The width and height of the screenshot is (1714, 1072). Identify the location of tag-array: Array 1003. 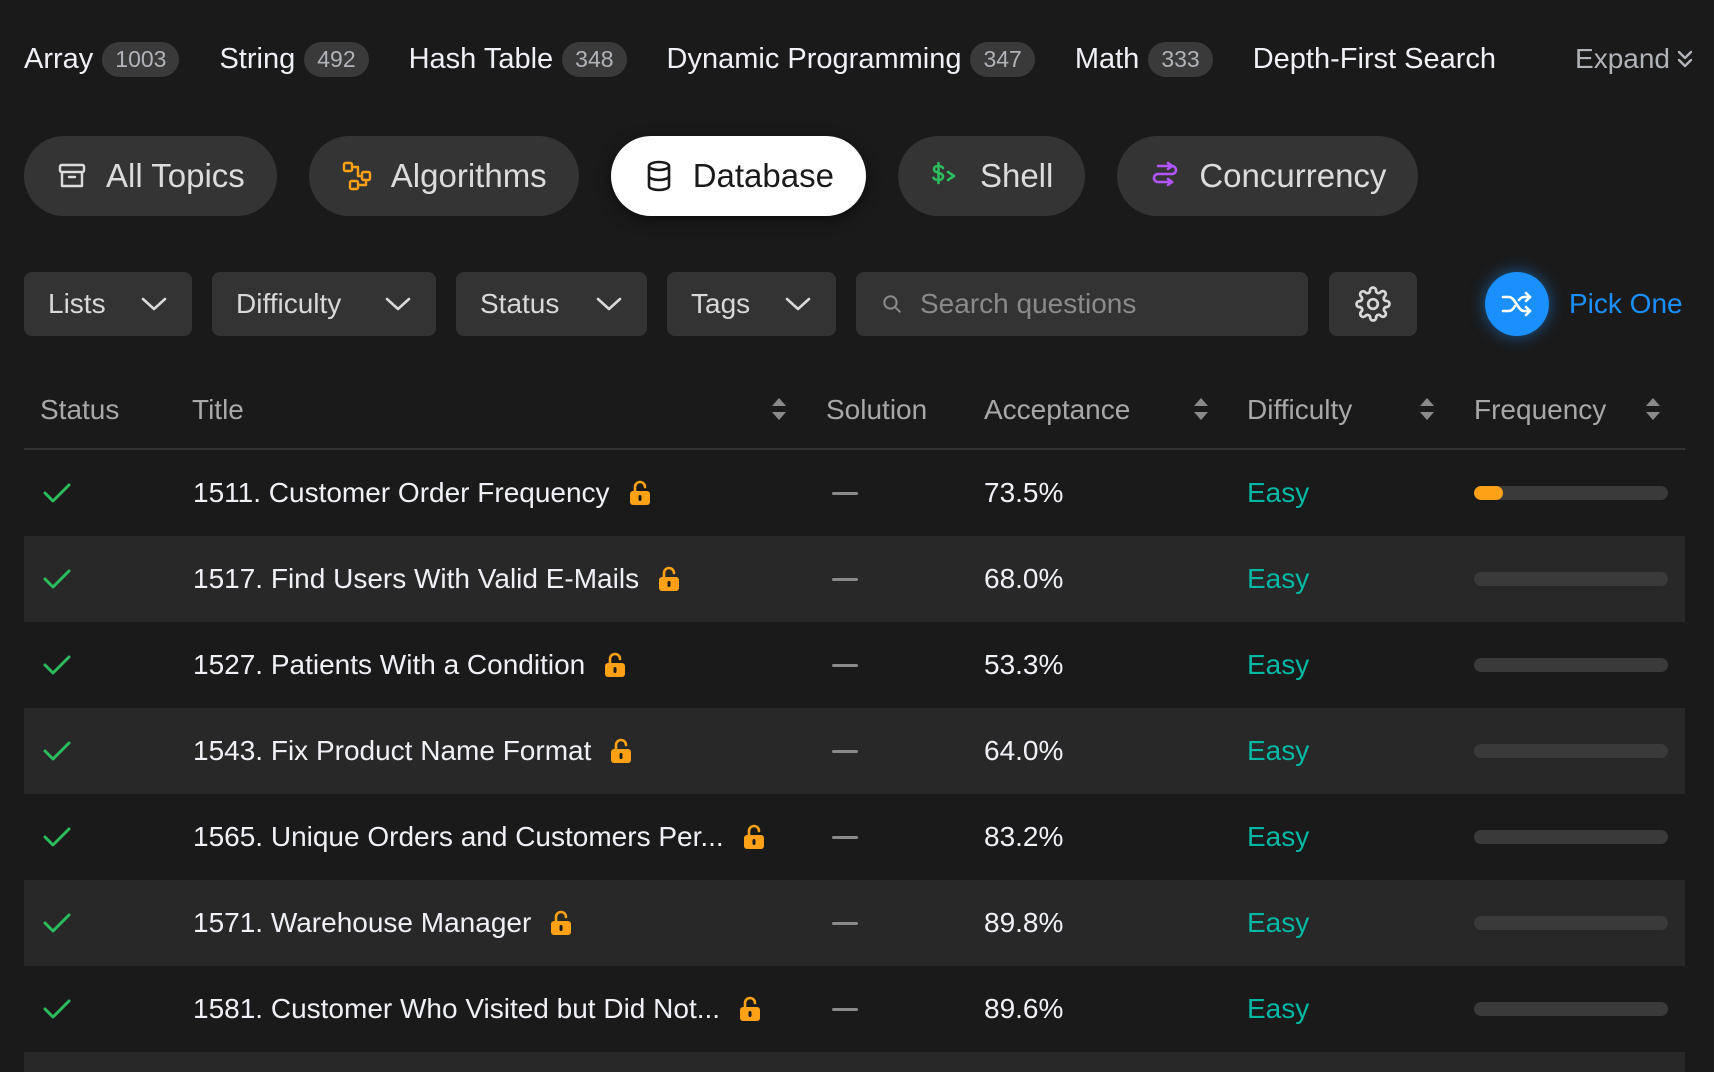
(102, 59).